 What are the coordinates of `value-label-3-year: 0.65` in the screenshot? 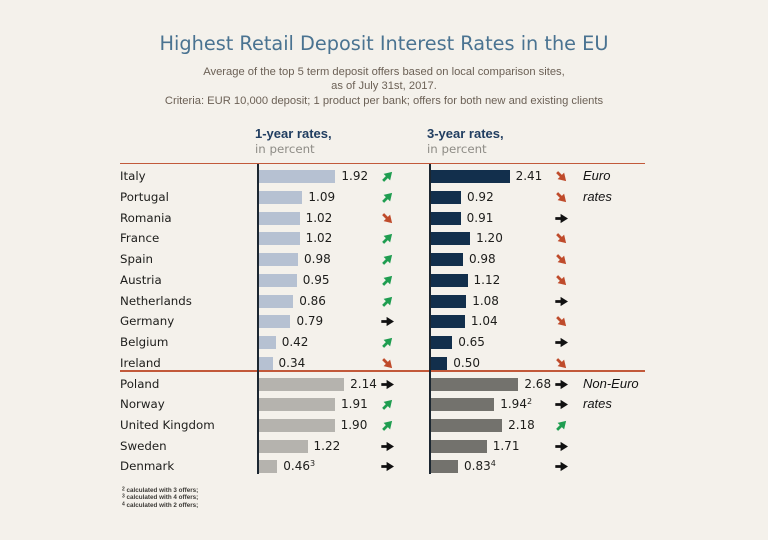 It's located at (471, 341).